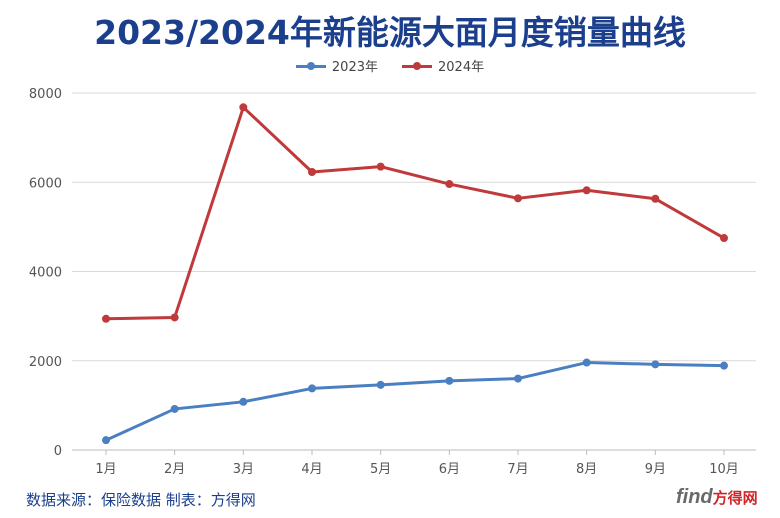 This screenshot has width=780, height=518. I want to click on data-point-2023年-2, so click(174, 408).